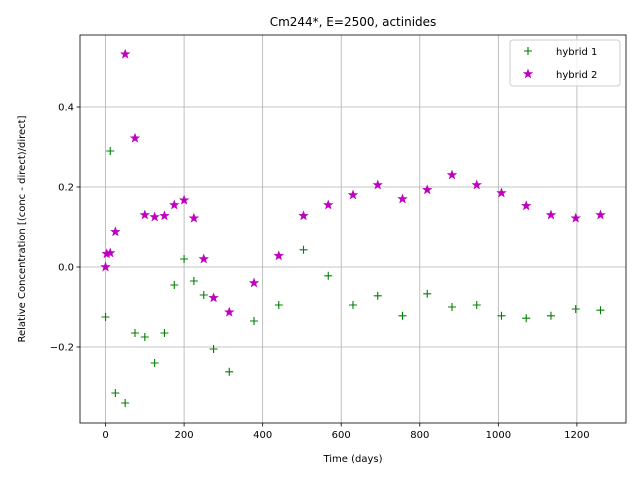 This screenshot has width=640, height=480. What do you see at coordinates (66, 108) in the screenshot?
I see `y-tick-label: 0.4` at bounding box center [66, 108].